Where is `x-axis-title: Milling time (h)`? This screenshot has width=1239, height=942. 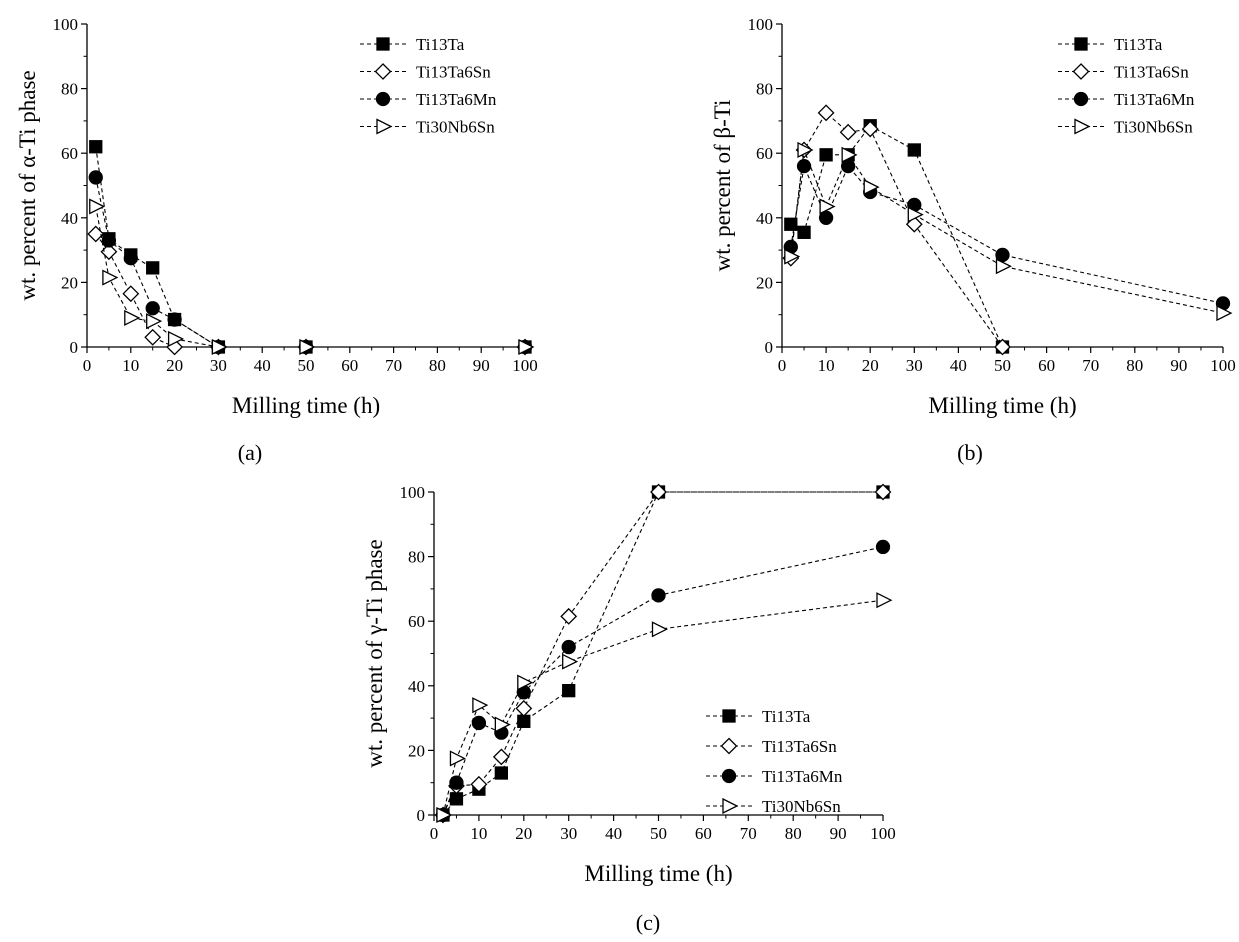 x-axis-title: Milling time (h) is located at coordinates (1002, 405).